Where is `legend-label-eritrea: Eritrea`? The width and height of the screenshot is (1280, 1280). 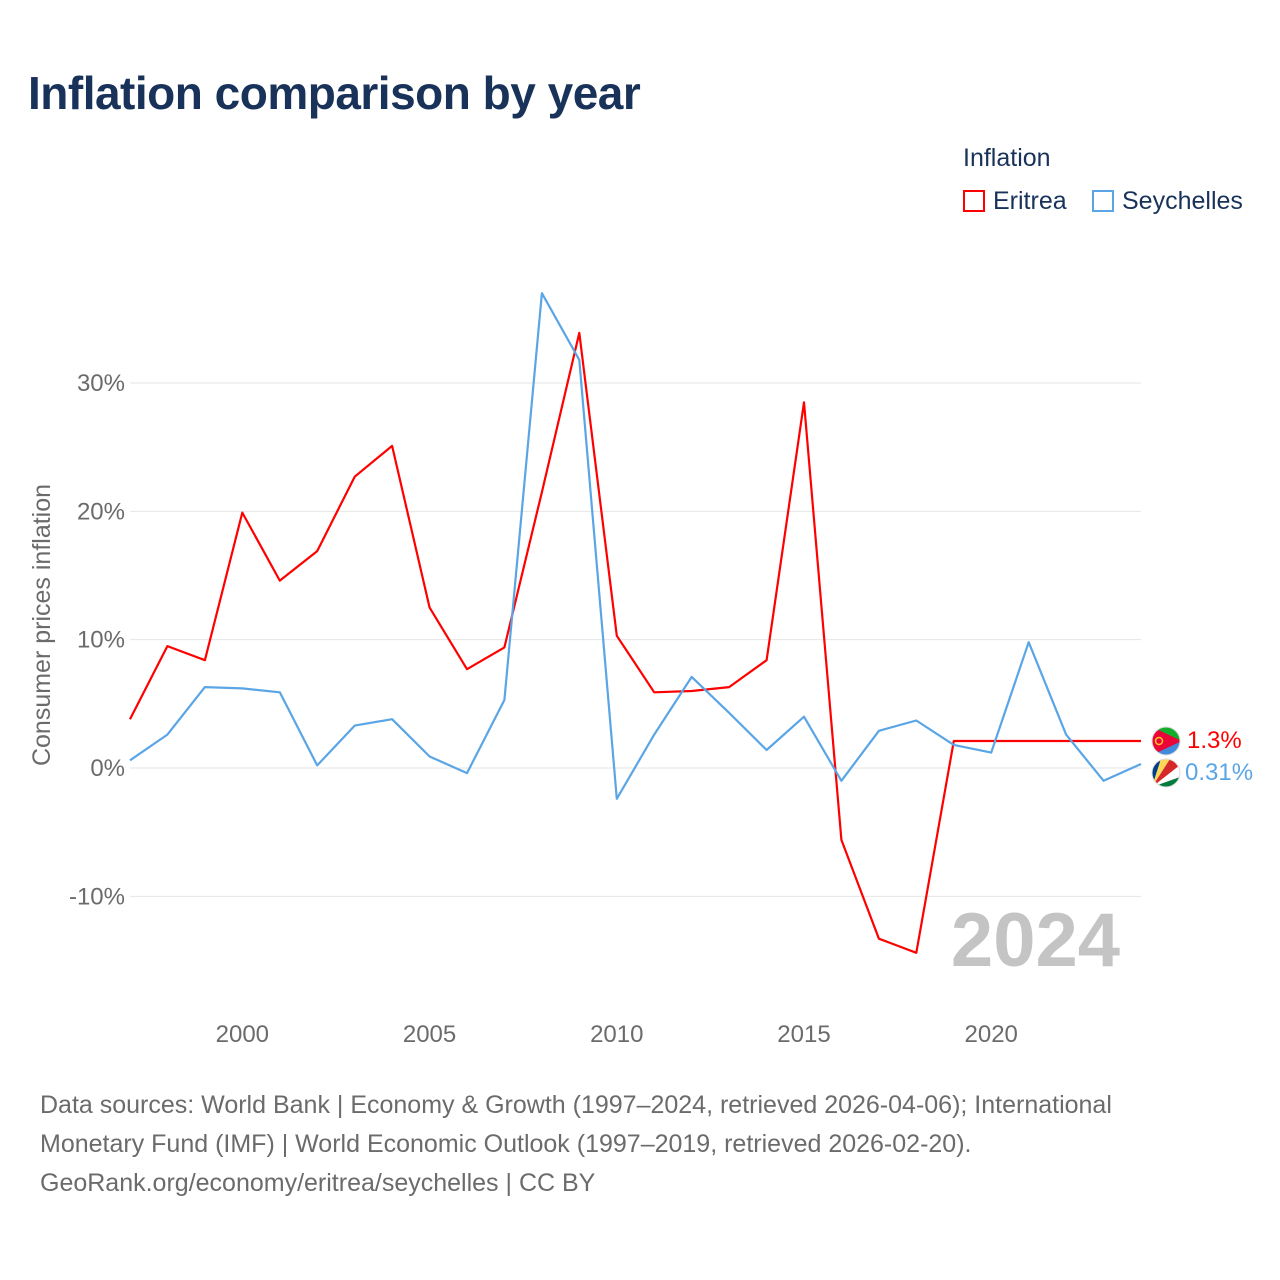
legend-label-eritrea: Eritrea is located at coordinates (1030, 200).